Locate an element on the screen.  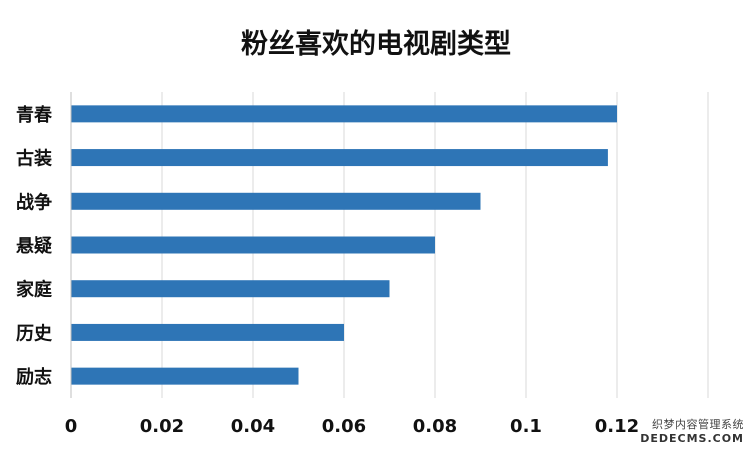
category-label: 青春 is located at coordinates (34, 115).